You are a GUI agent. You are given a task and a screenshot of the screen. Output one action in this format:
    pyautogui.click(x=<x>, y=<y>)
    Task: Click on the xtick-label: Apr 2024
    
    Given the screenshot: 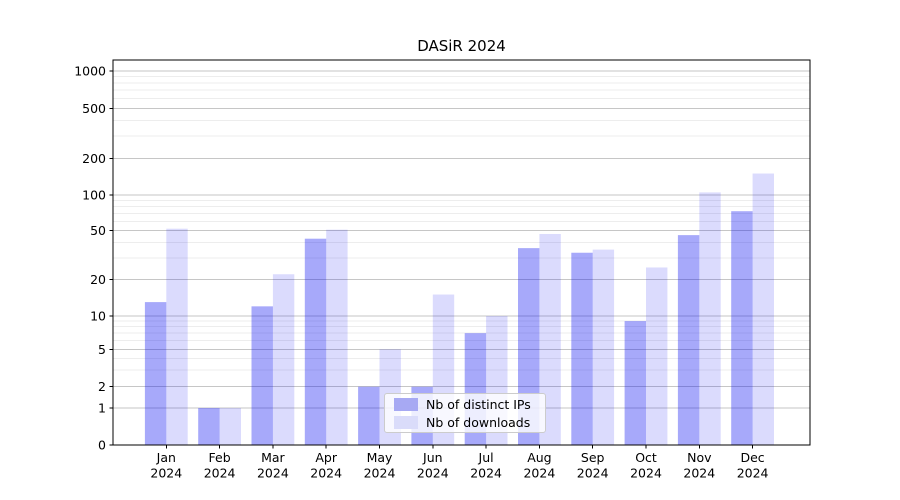 What is the action you would take?
    pyautogui.click(x=326, y=465)
    